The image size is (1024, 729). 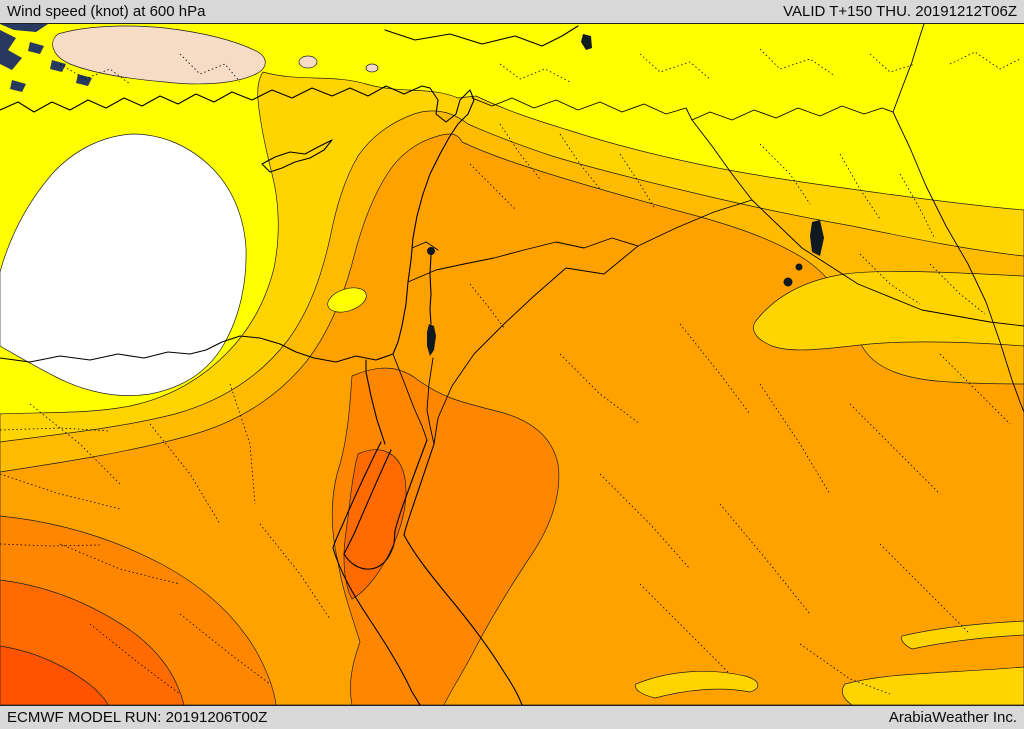 What do you see at coordinates (481, 36) in the screenshot?
I see `coastline-black-sea` at bounding box center [481, 36].